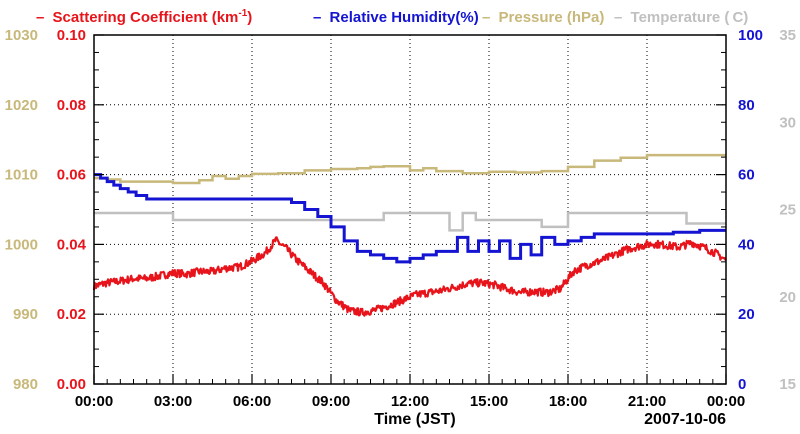 The image size is (800, 434). I want to click on legend-temperature-unit: C), so click(740, 17).